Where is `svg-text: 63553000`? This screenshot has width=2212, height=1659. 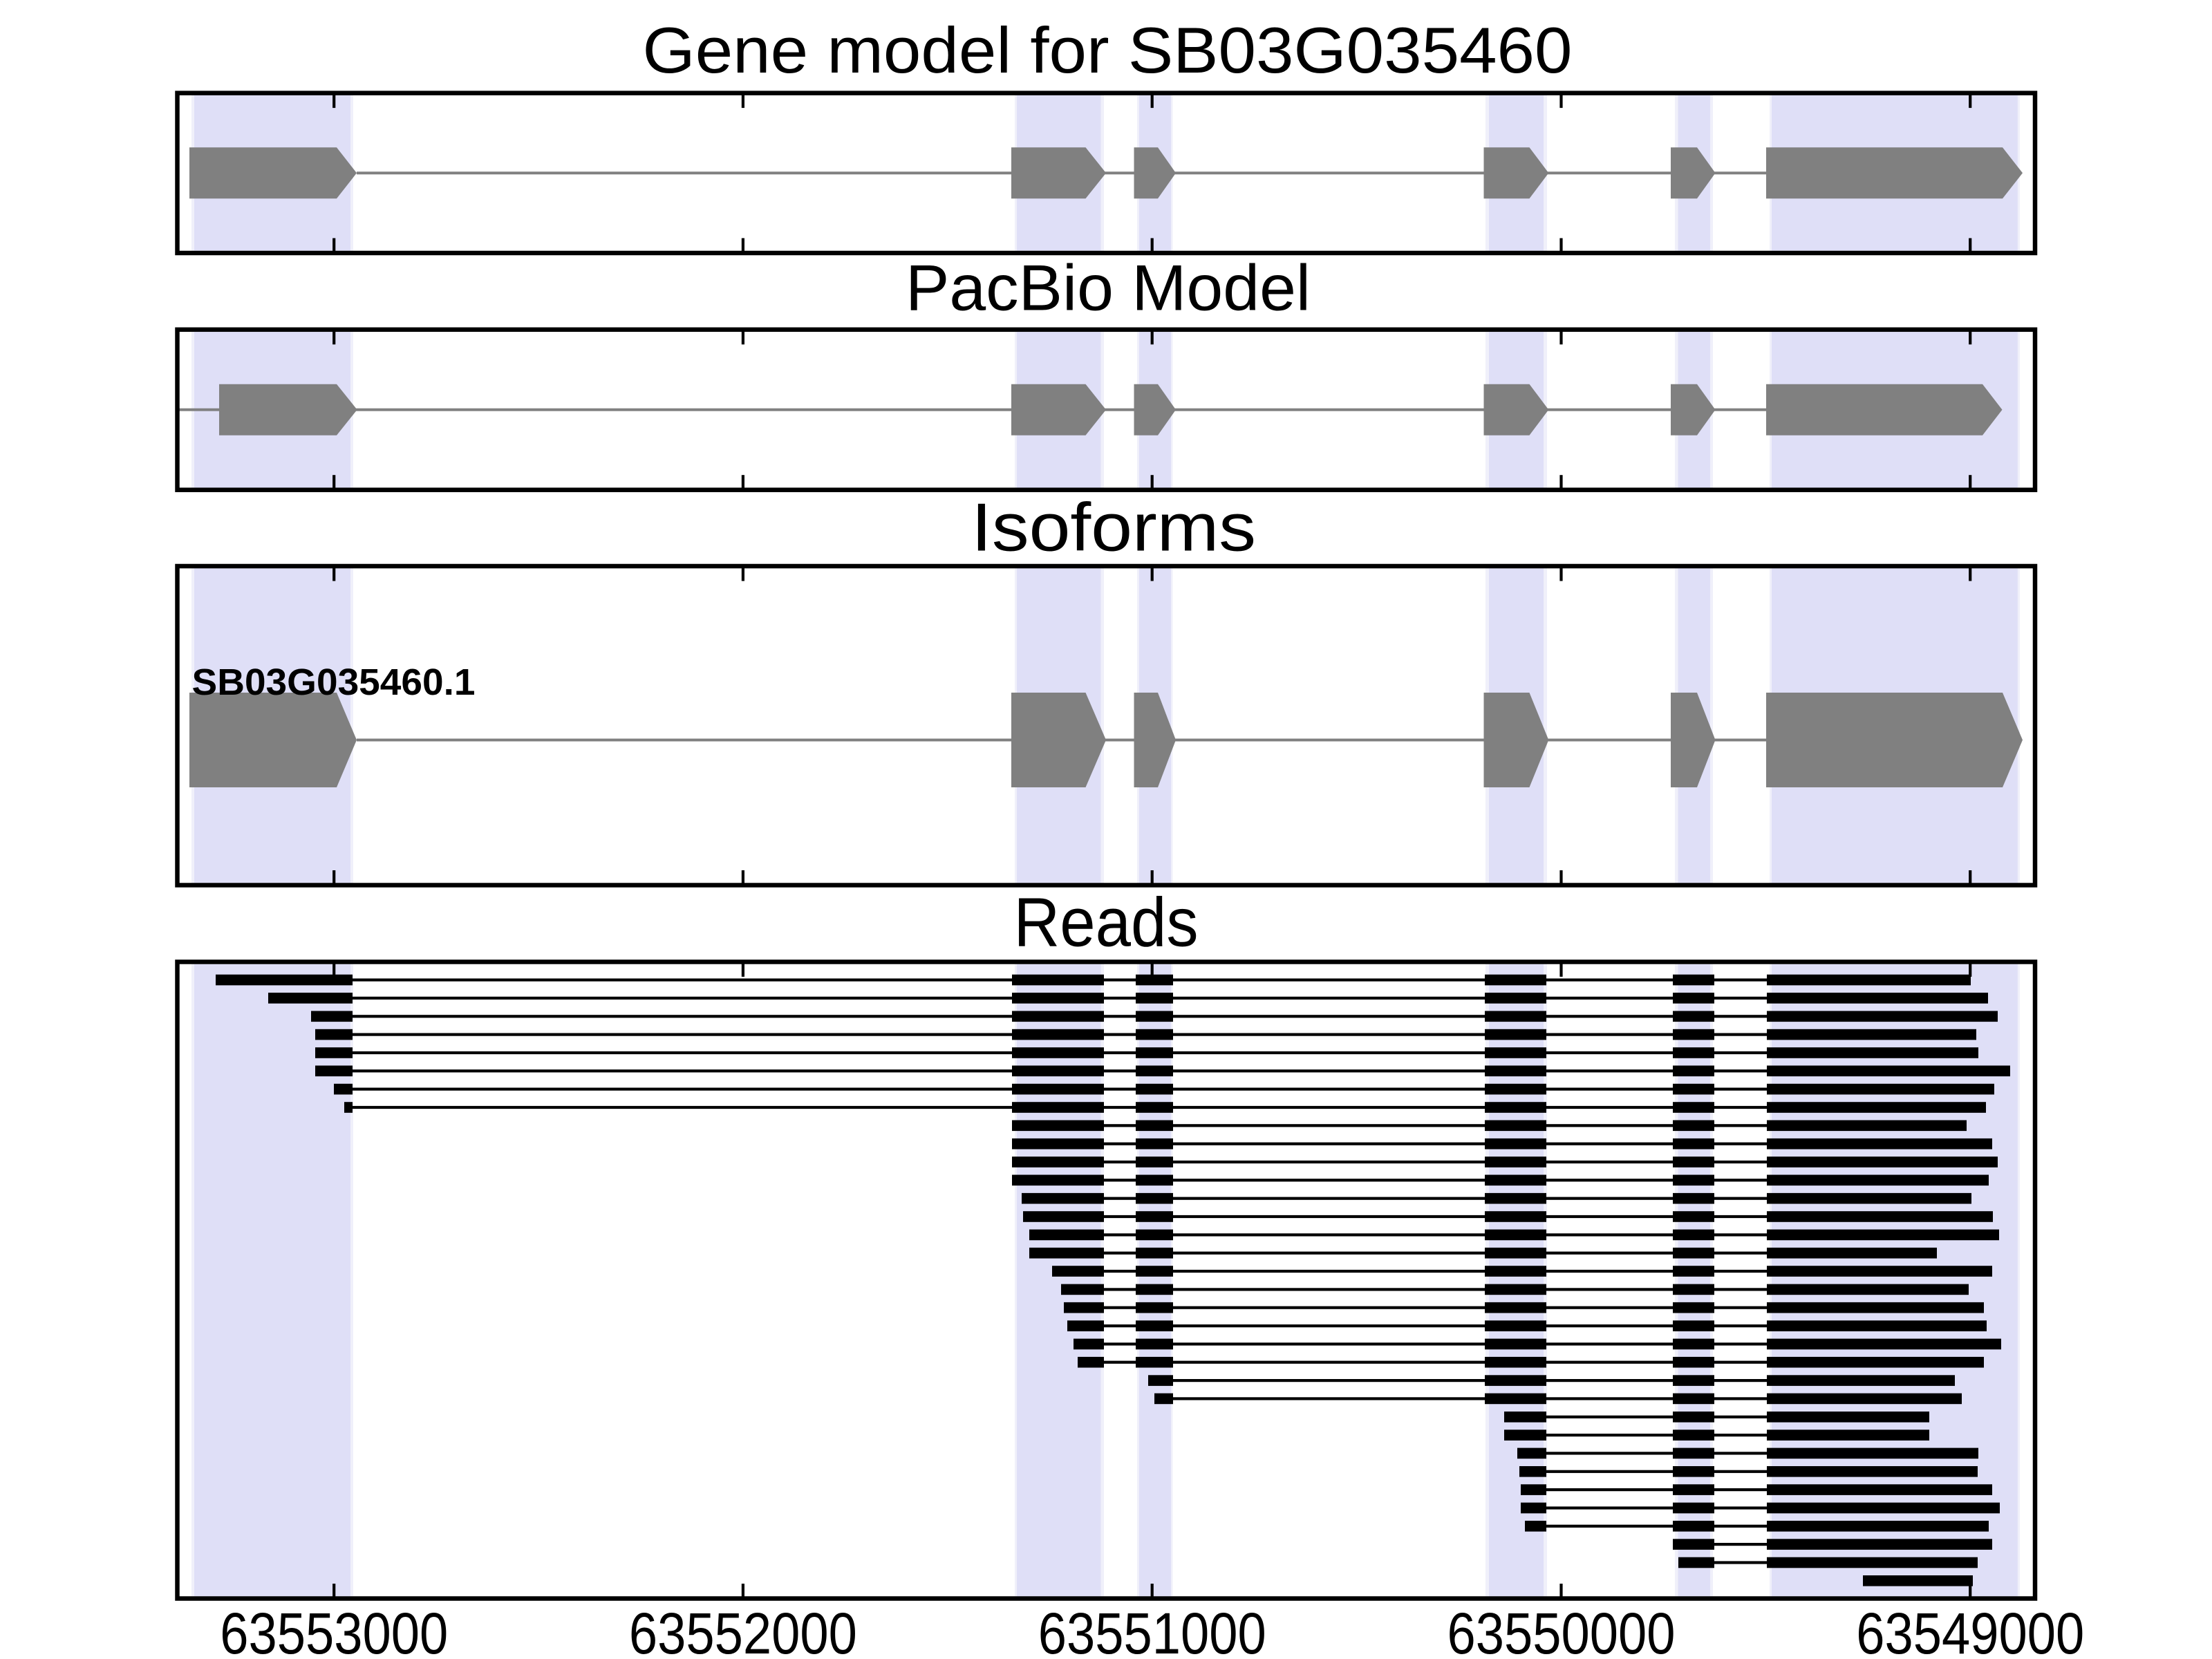
svg-text: 63553000 is located at coordinates (334, 1630).